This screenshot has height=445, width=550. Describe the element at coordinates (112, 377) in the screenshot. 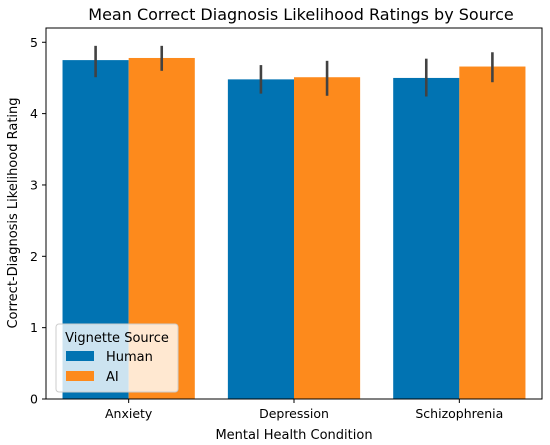

I see `legend-label-ai: AI` at that location.